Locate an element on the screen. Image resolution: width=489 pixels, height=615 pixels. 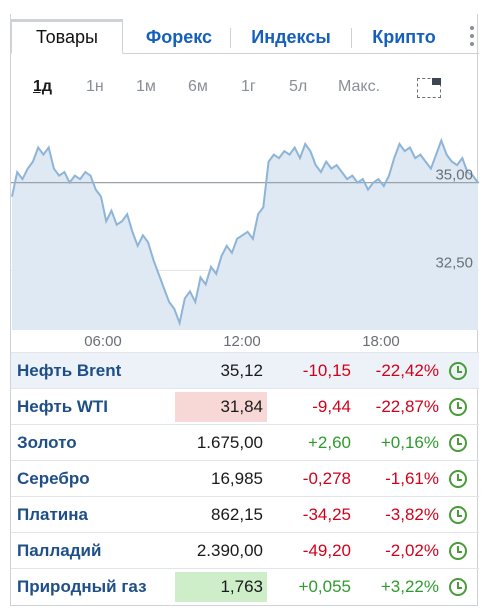
instrument-name: Нефть Brent is located at coordinates (69, 370).